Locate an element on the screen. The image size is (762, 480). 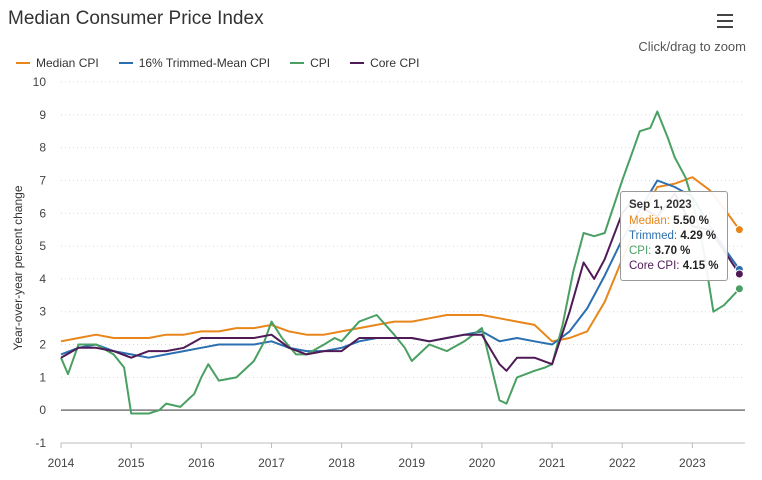
y-tick-label: 0 is located at coordinates (42, 410).